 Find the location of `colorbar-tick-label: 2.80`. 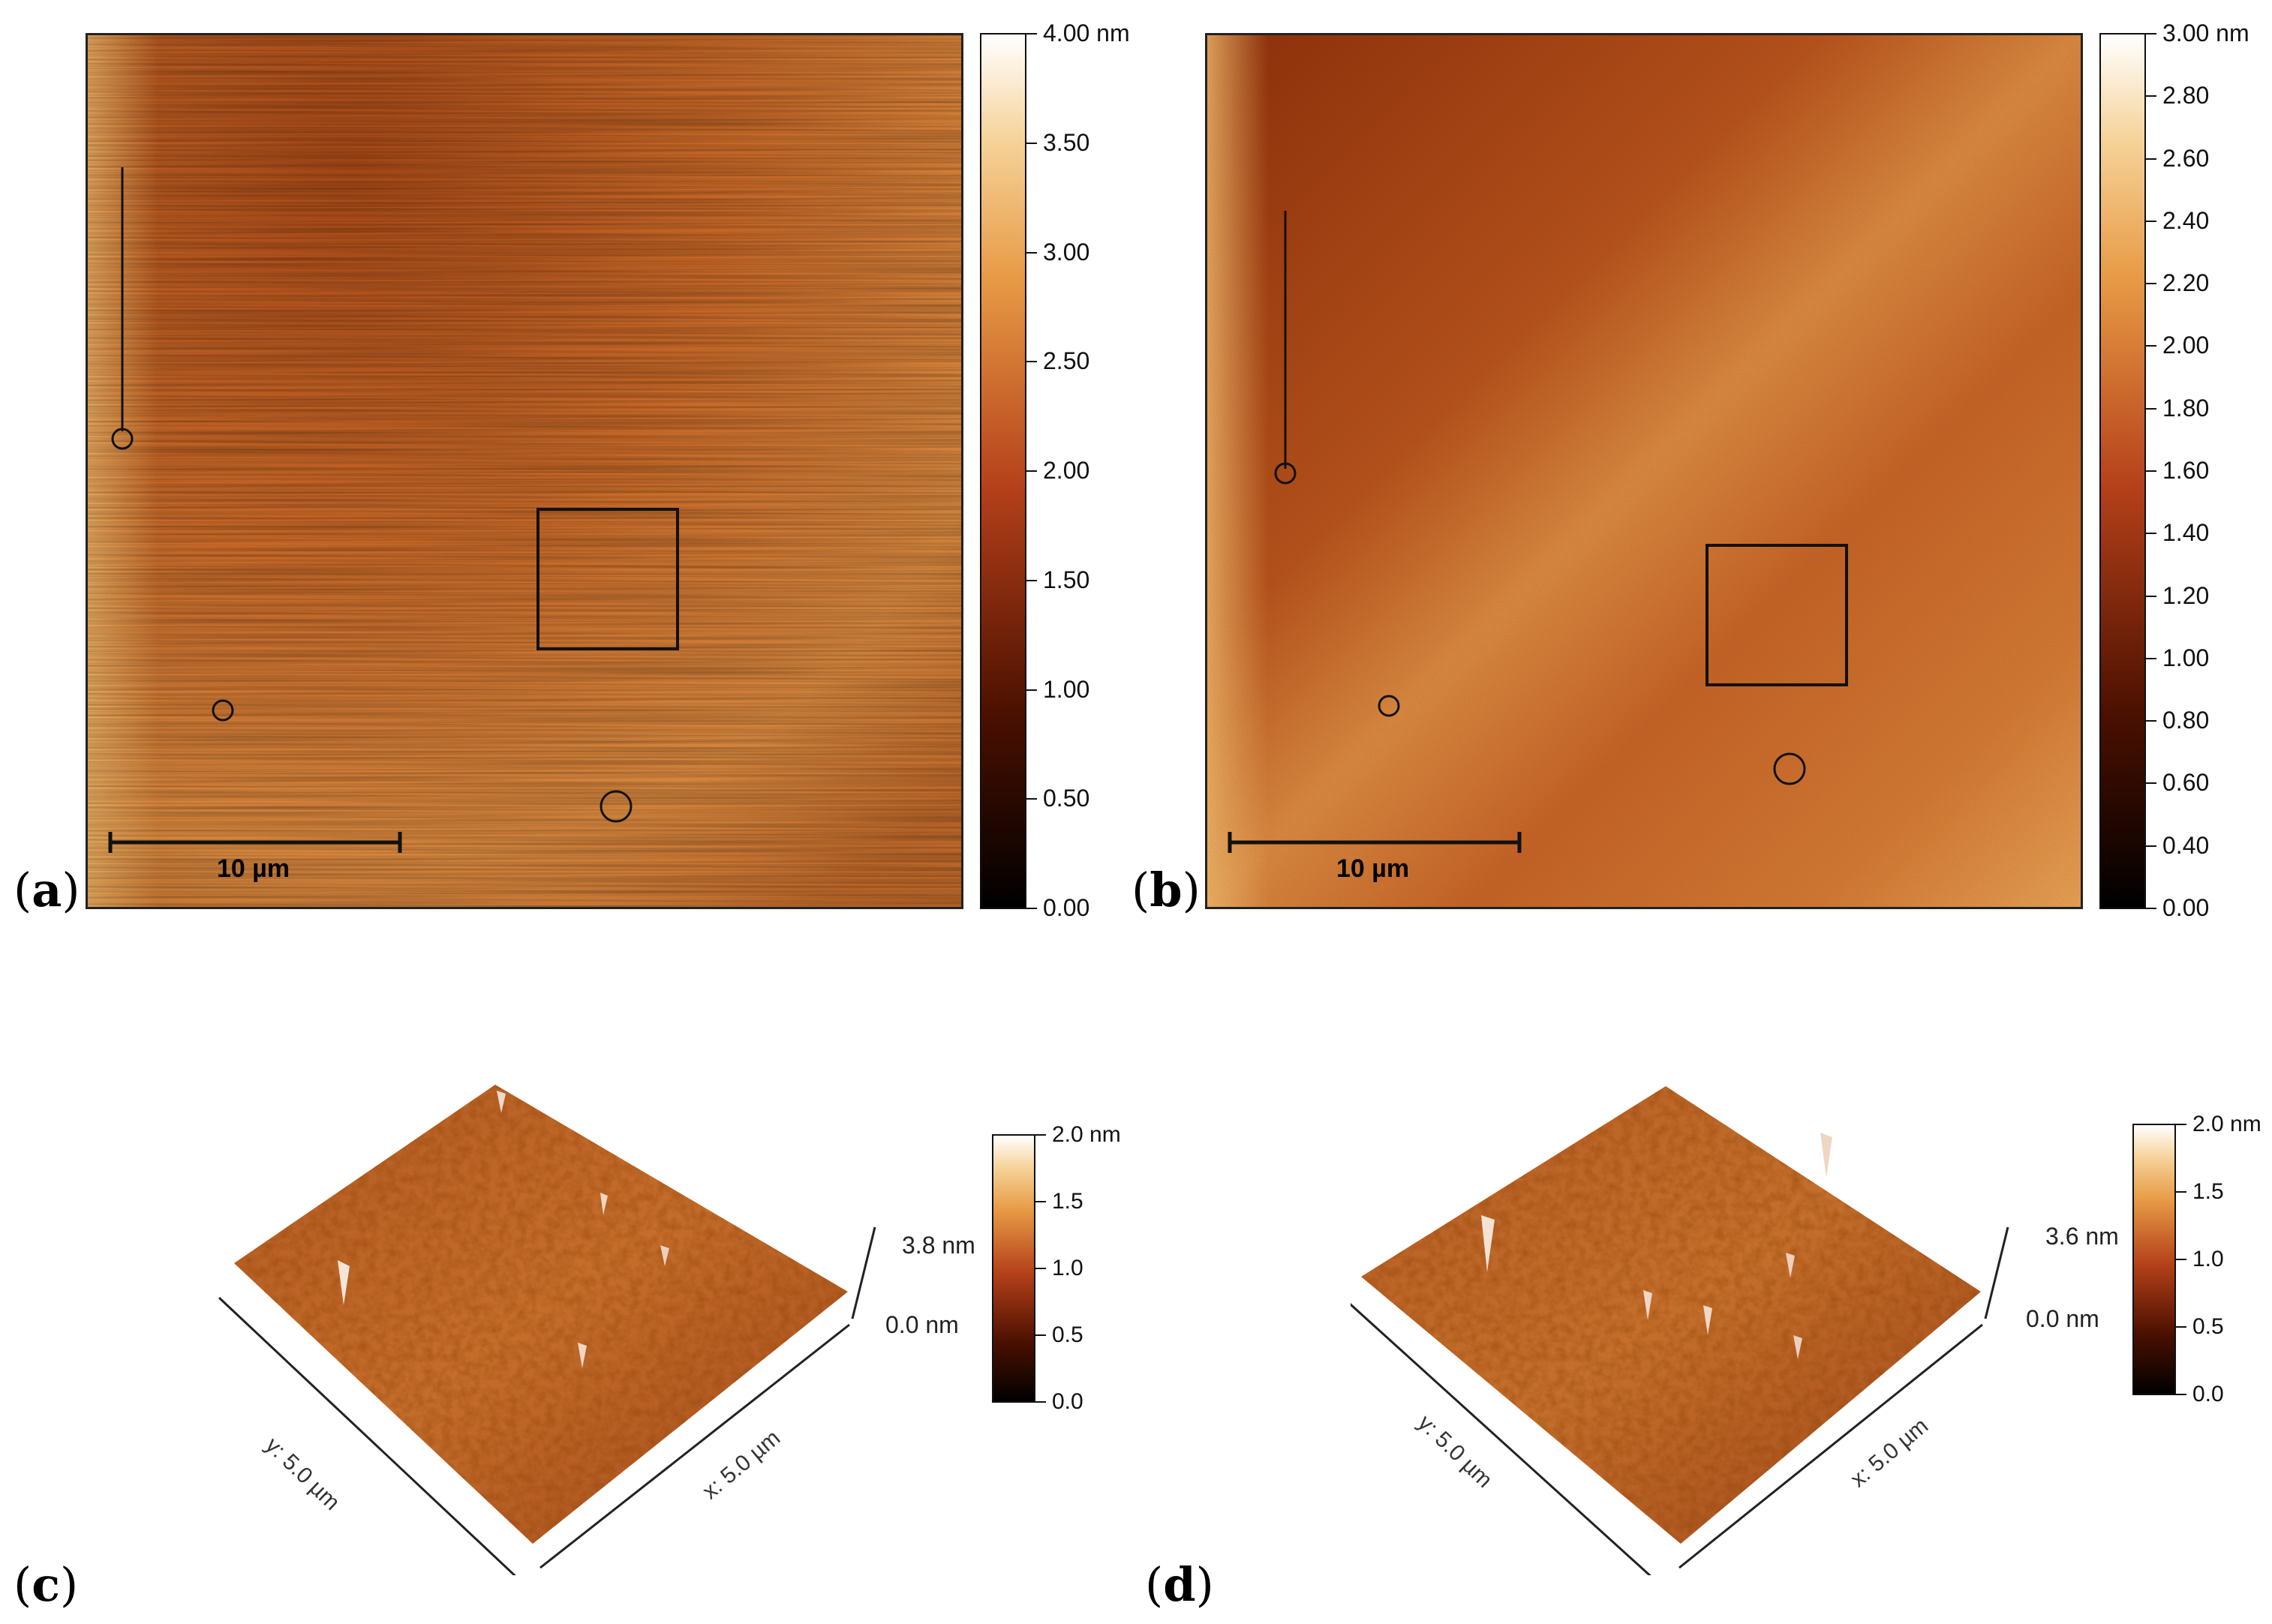

colorbar-tick-label: 2.80 is located at coordinates (2186, 95).